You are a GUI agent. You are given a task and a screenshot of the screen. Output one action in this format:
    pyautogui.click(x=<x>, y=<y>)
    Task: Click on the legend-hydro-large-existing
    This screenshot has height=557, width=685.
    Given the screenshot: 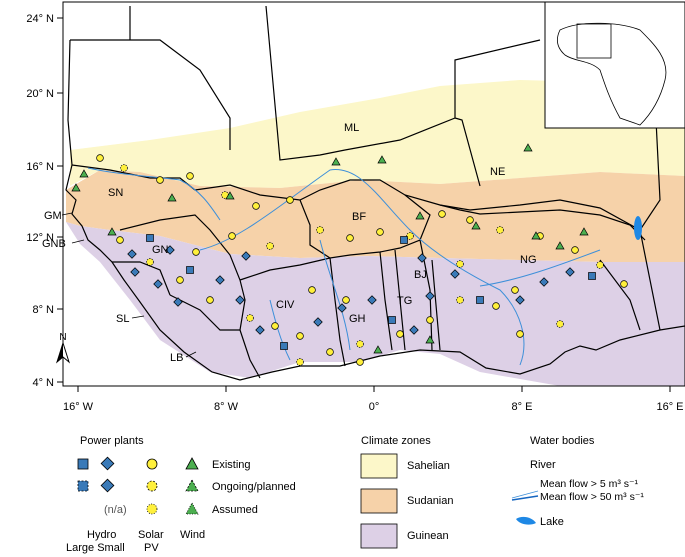 What is the action you would take?
    pyautogui.click(x=83, y=464)
    